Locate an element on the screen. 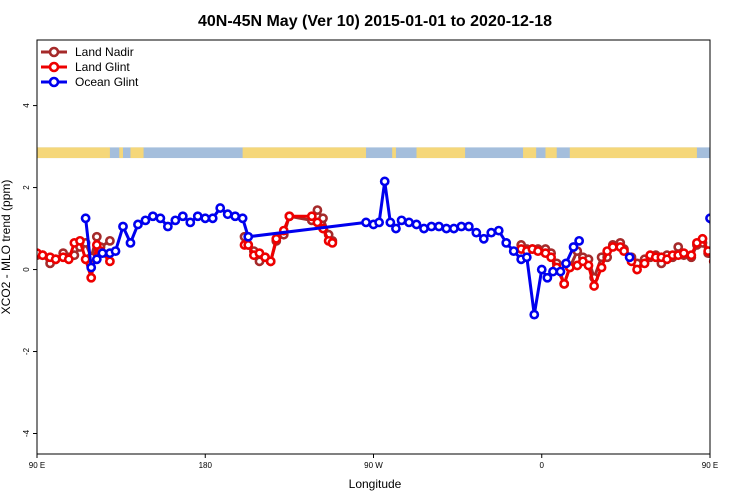  legend-item: Land Nadir is located at coordinates (87, 52).